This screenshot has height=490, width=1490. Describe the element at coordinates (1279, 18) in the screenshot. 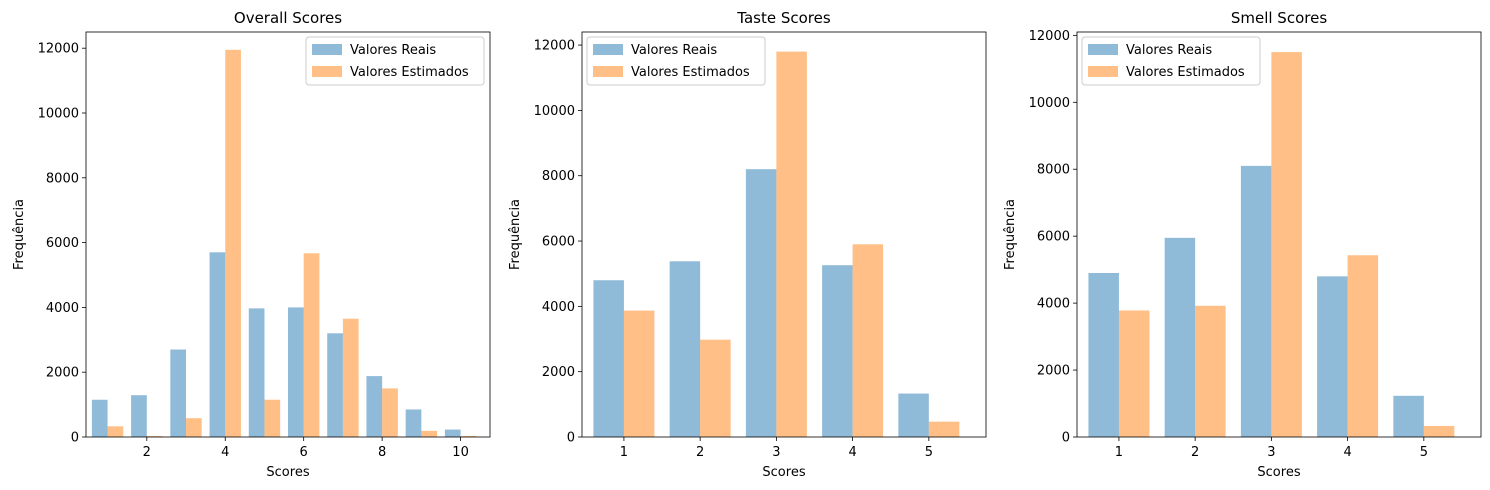

I see `chart-title: Smell Scores` at that location.